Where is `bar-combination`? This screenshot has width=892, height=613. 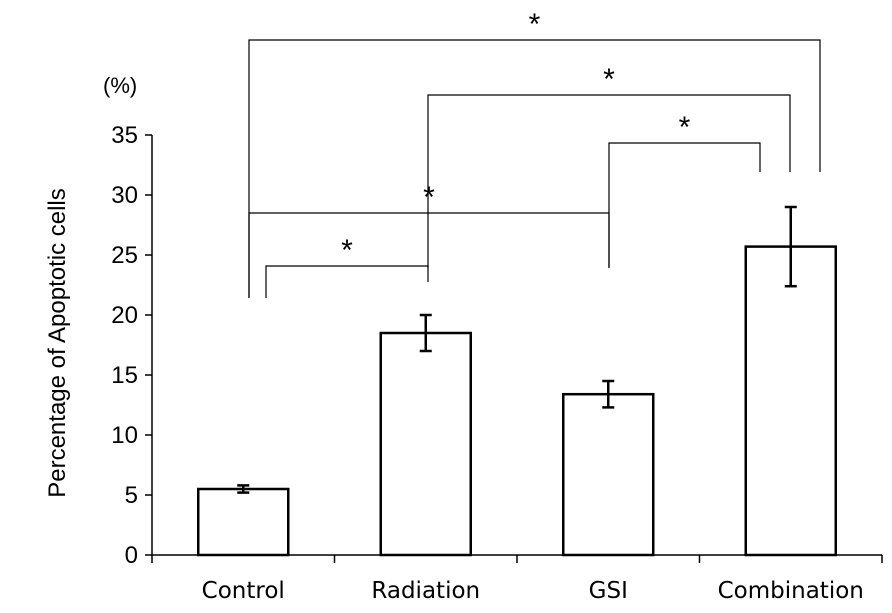
bar-combination is located at coordinates (790, 401).